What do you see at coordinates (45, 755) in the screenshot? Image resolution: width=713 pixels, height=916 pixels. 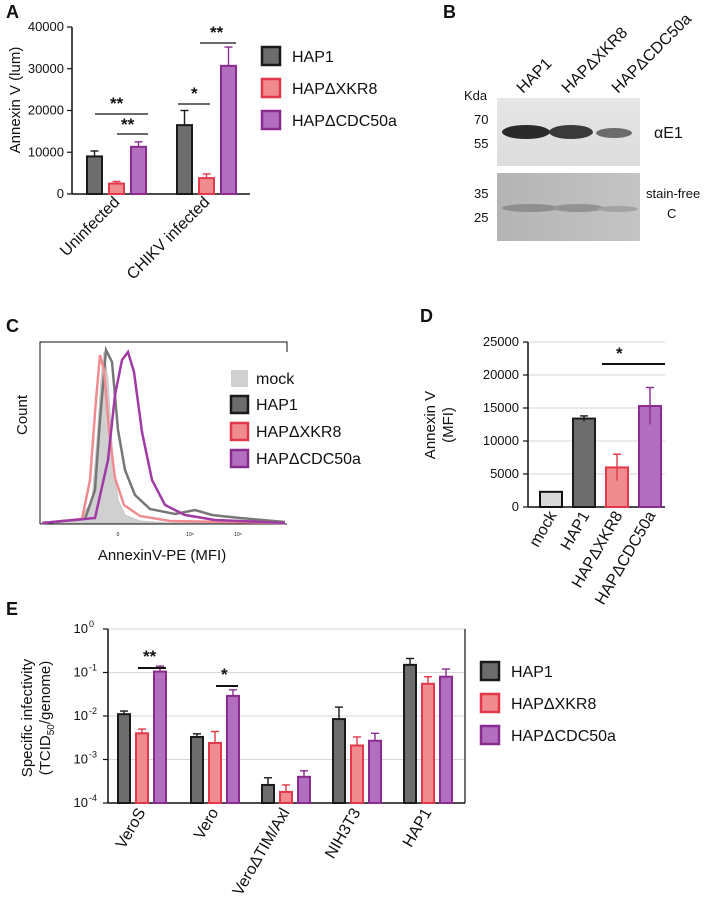 I see `panel-e-ylabel-tcid: (TCID` at bounding box center [45, 755].